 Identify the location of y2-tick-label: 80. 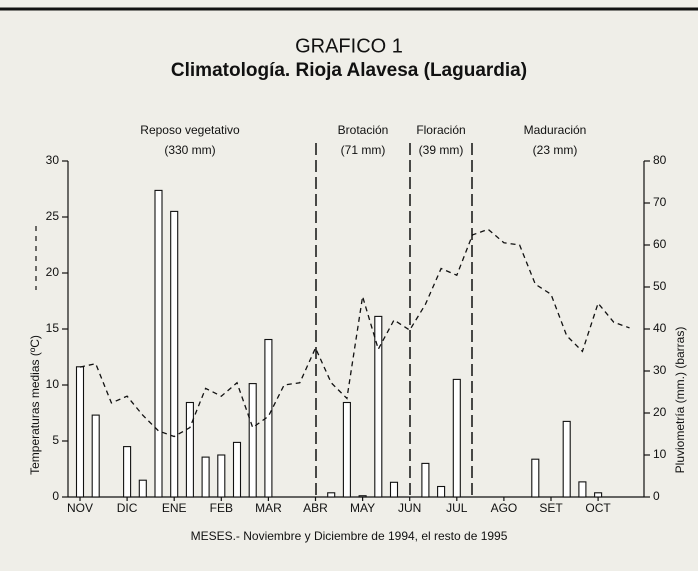
(660, 160).